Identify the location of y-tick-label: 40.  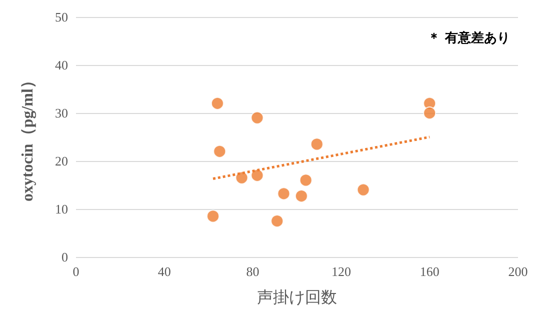
(61, 65).